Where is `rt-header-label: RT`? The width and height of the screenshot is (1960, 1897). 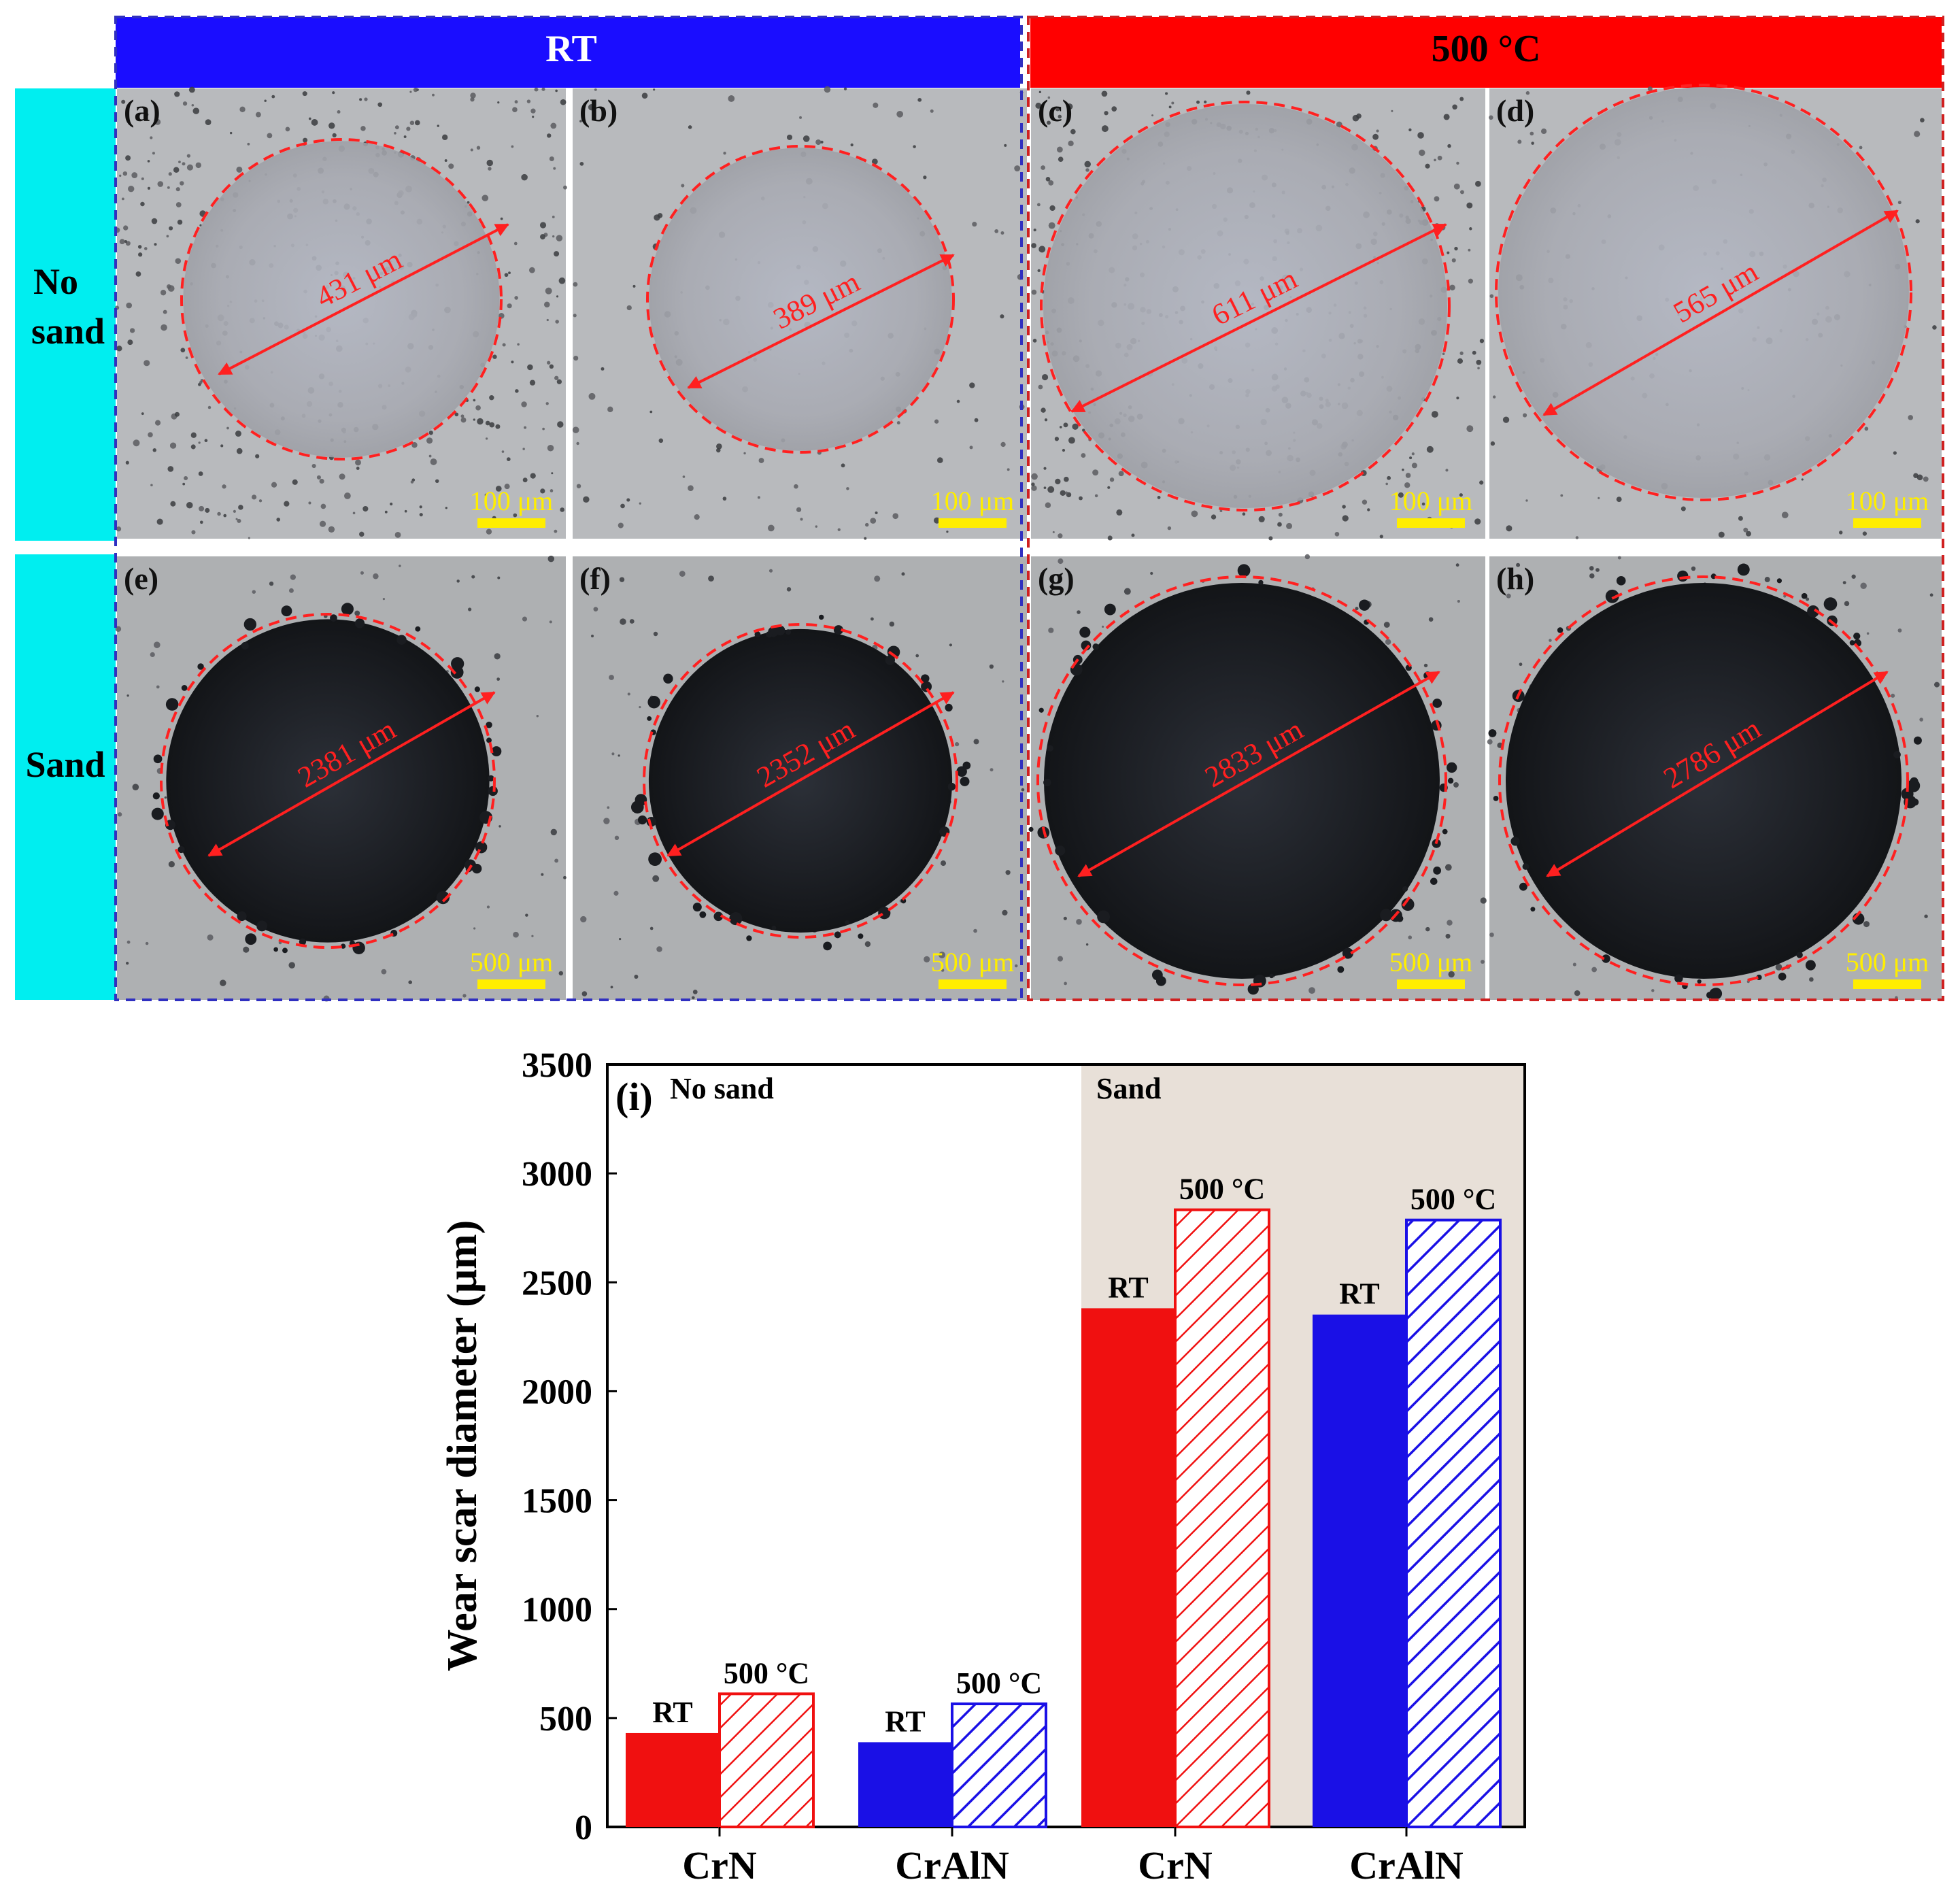 rt-header-label: RT is located at coordinates (571, 49).